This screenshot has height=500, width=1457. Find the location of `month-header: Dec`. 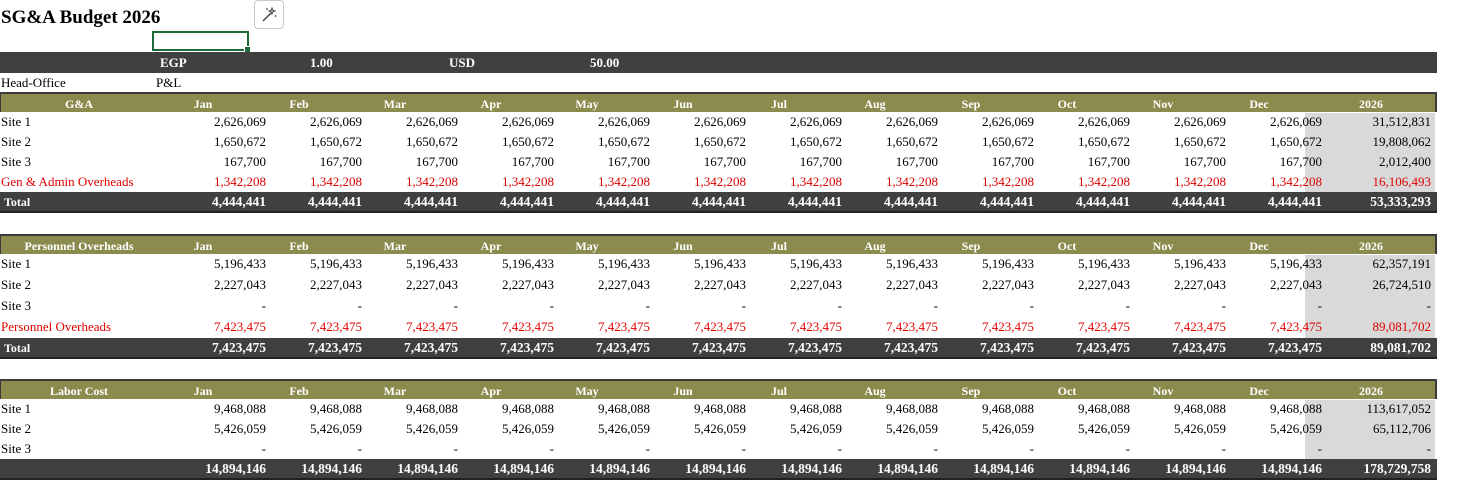

month-header: Dec is located at coordinates (1259, 391).